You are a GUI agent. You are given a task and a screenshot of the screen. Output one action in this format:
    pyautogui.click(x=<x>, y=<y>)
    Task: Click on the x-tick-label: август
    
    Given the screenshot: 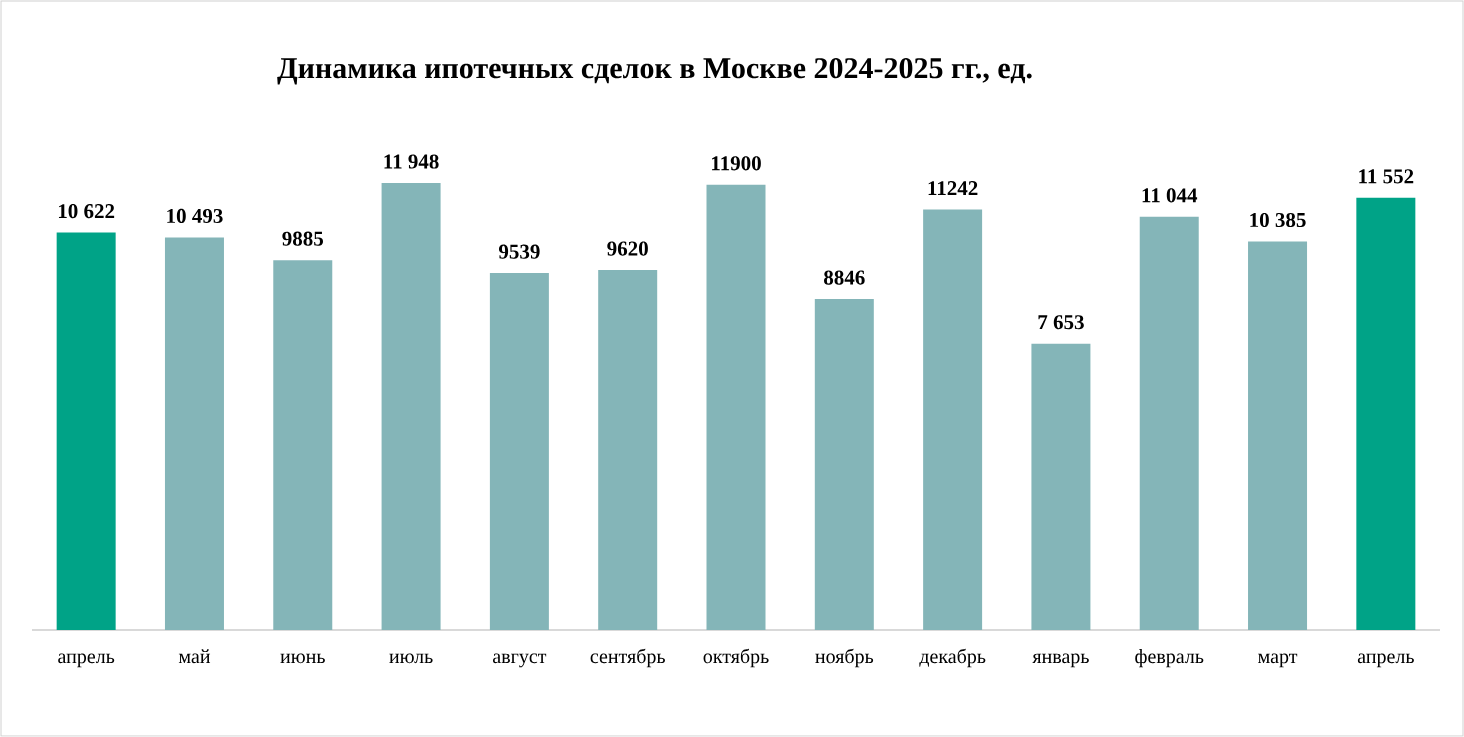 What is the action you would take?
    pyautogui.click(x=520, y=660)
    